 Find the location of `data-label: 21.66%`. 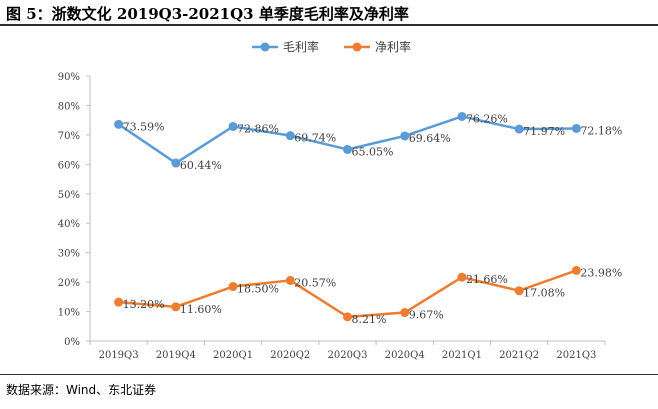

data-label: 21.66% is located at coordinates (487, 279).